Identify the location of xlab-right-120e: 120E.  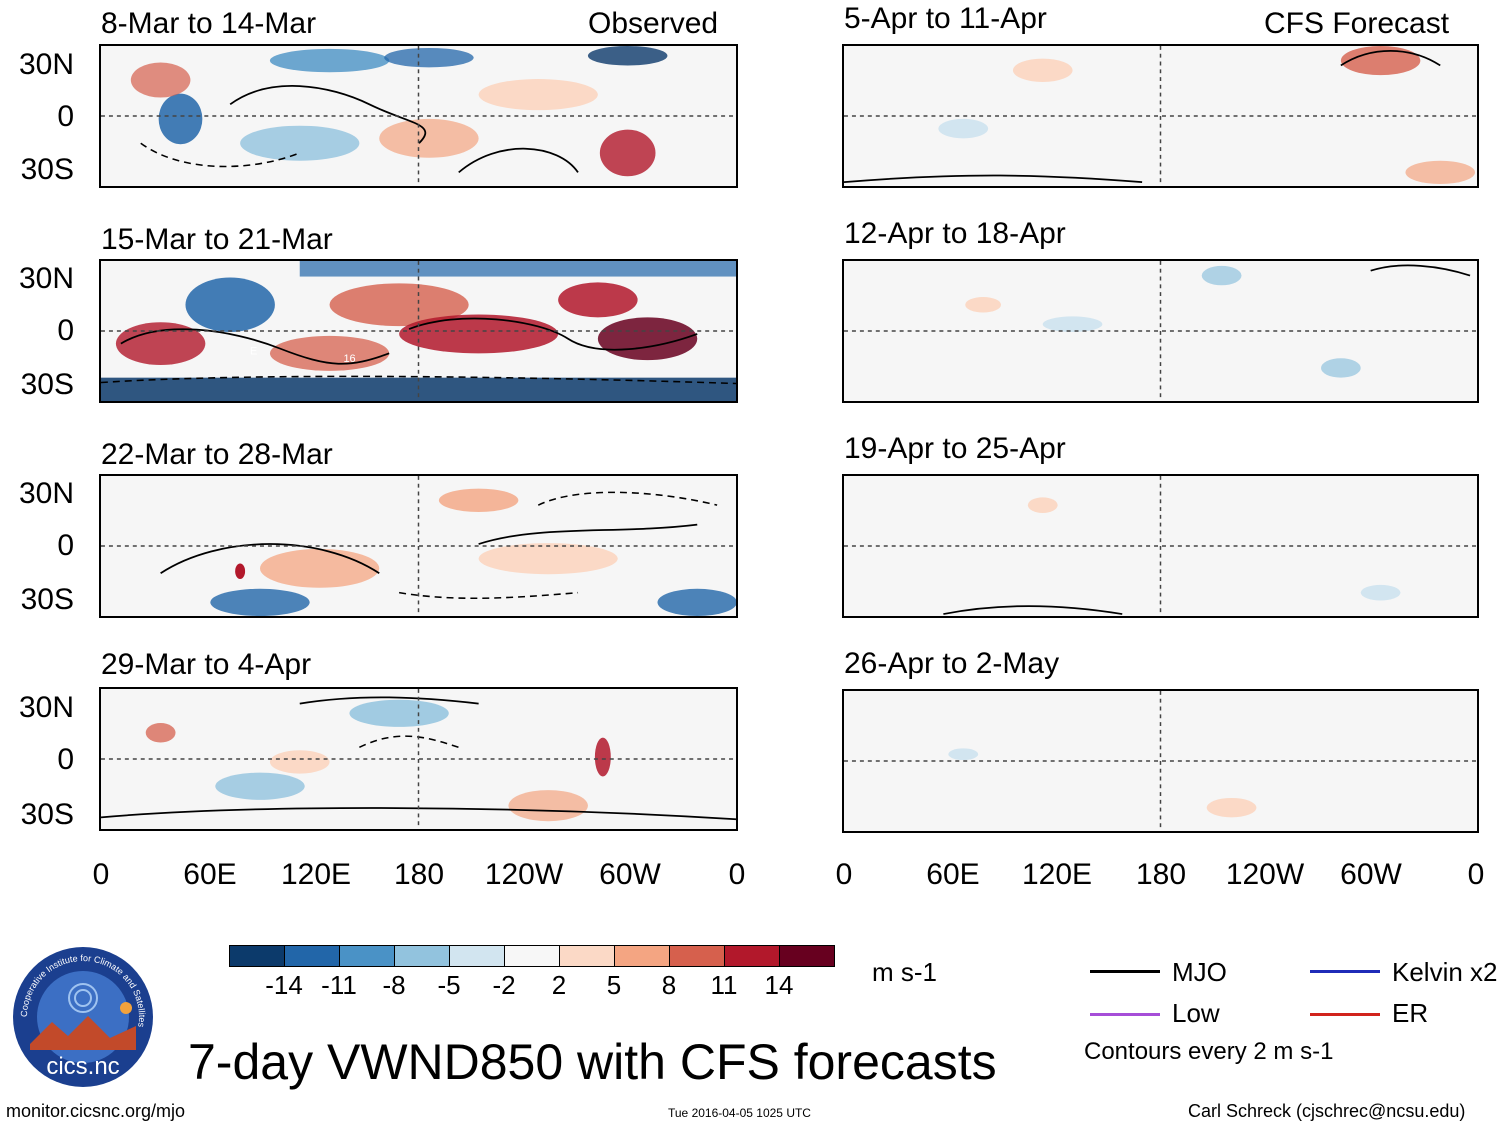
(1057, 874).